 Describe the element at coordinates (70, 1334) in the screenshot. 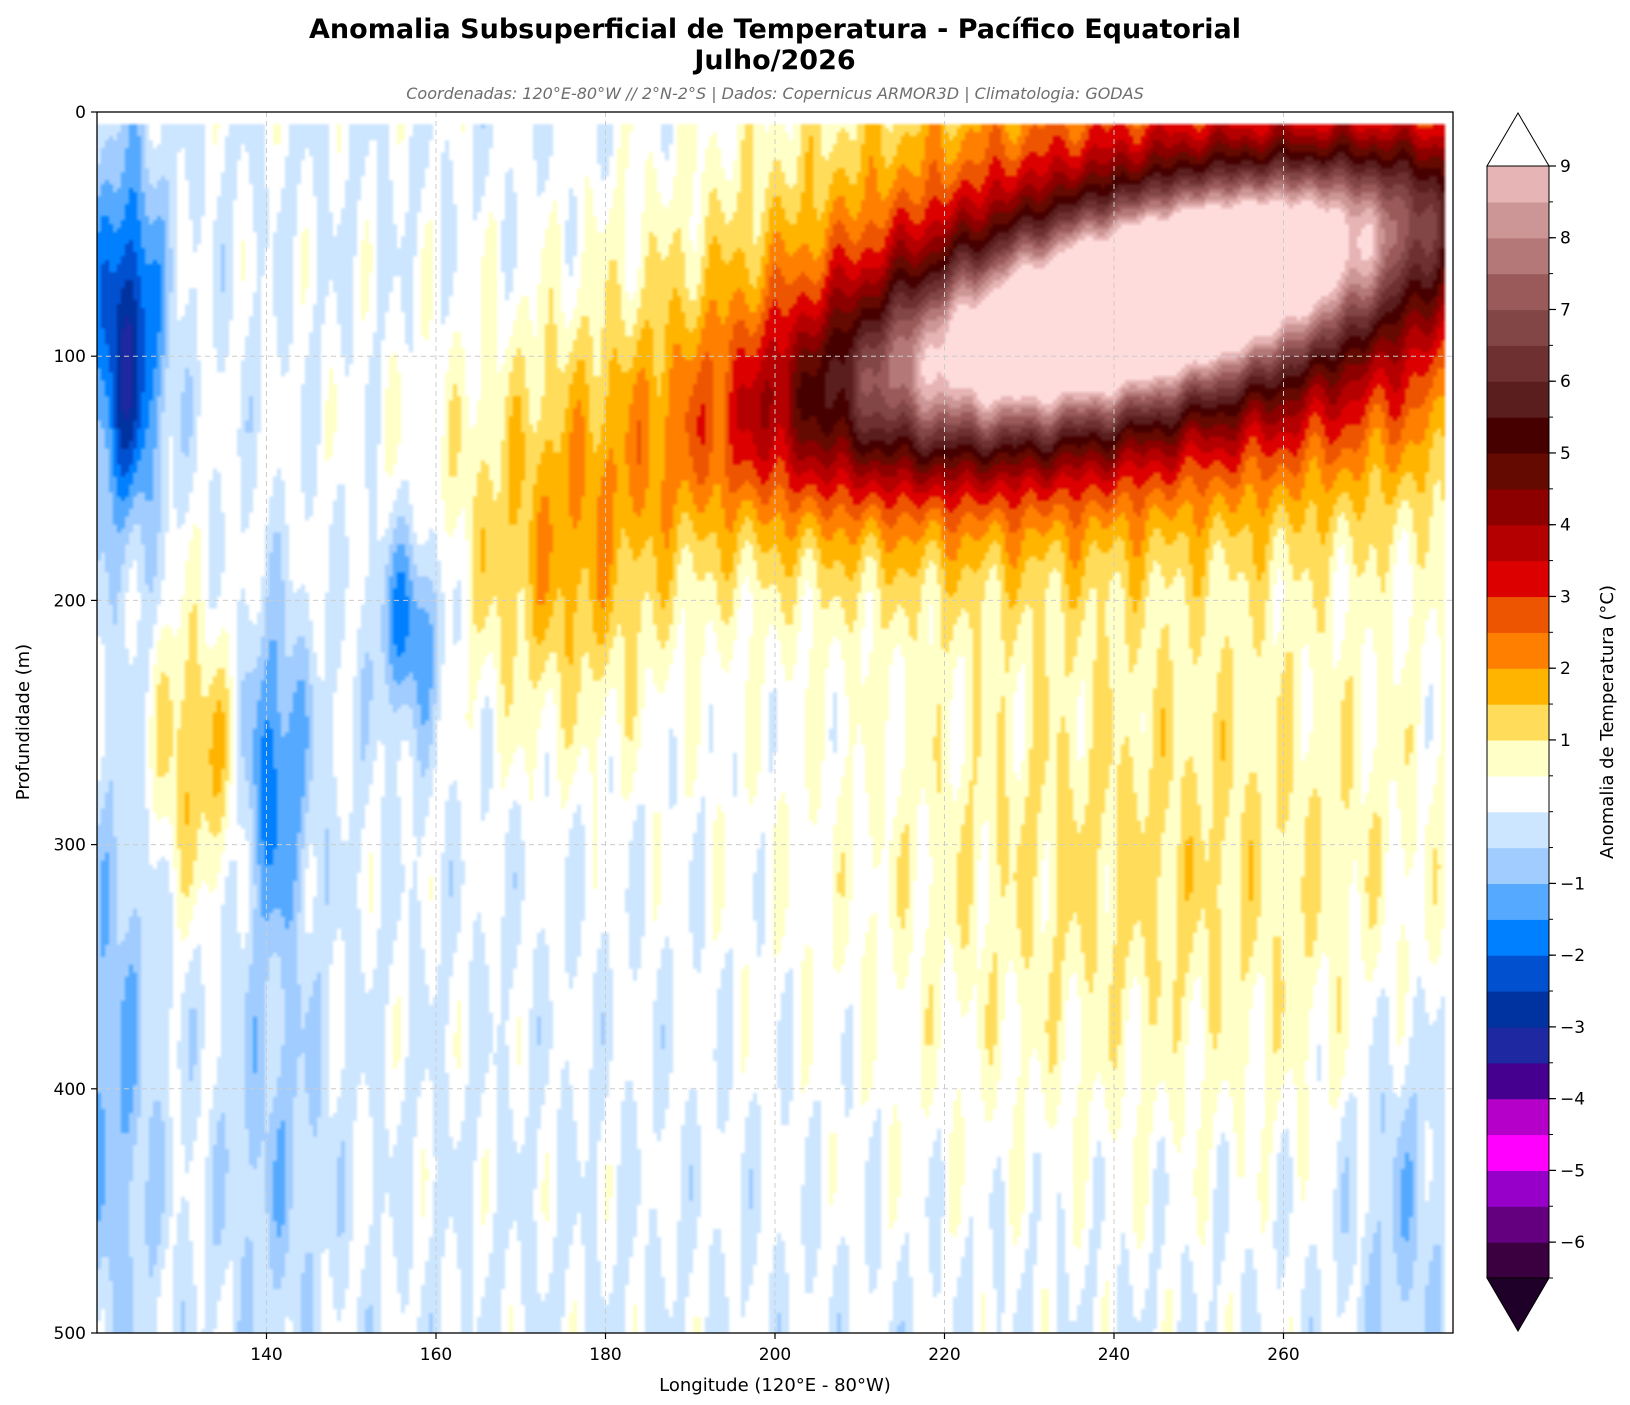

I see `y-tick-label: 500` at that location.